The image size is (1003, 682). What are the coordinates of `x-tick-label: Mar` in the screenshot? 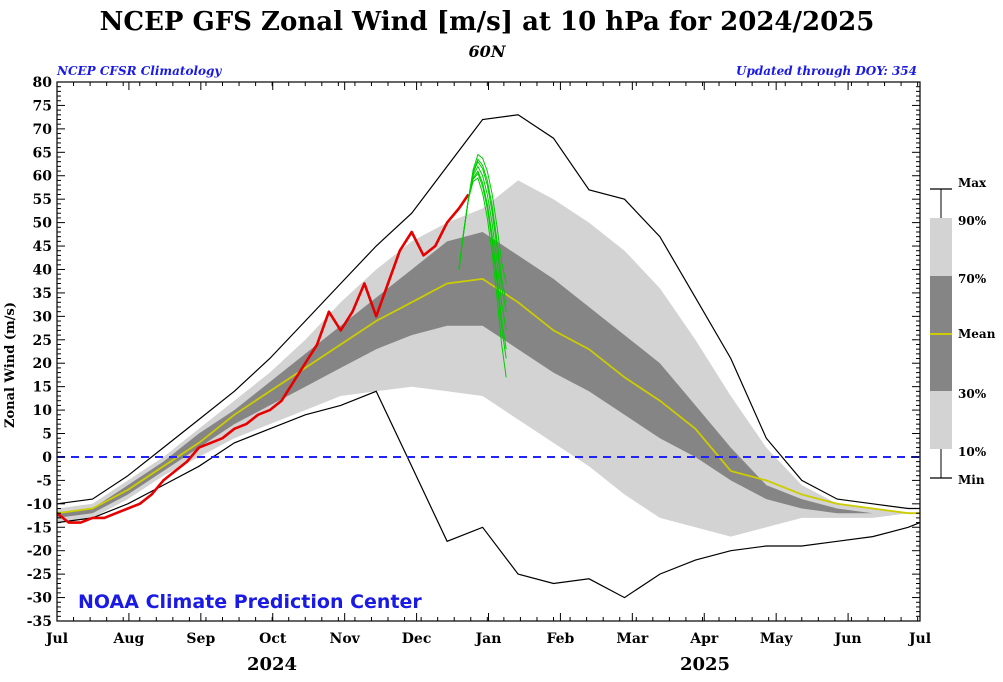 It's located at (632, 639).